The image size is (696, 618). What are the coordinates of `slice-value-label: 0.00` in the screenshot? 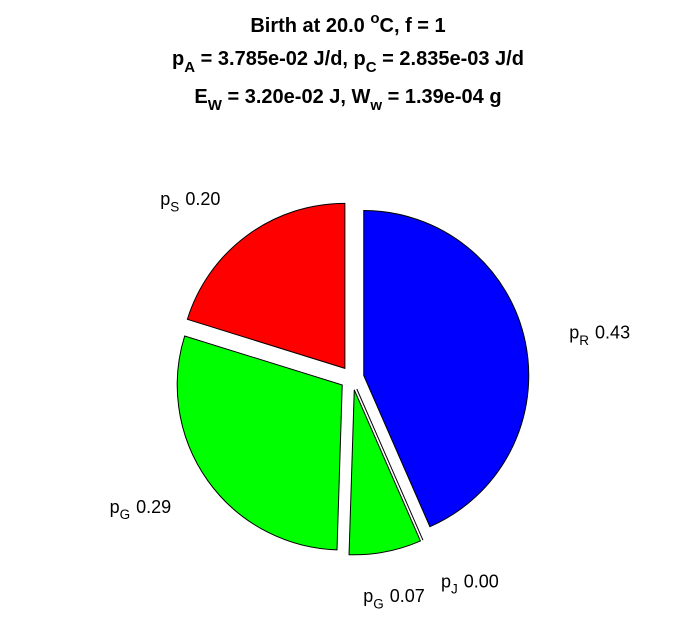 It's located at (481, 581).